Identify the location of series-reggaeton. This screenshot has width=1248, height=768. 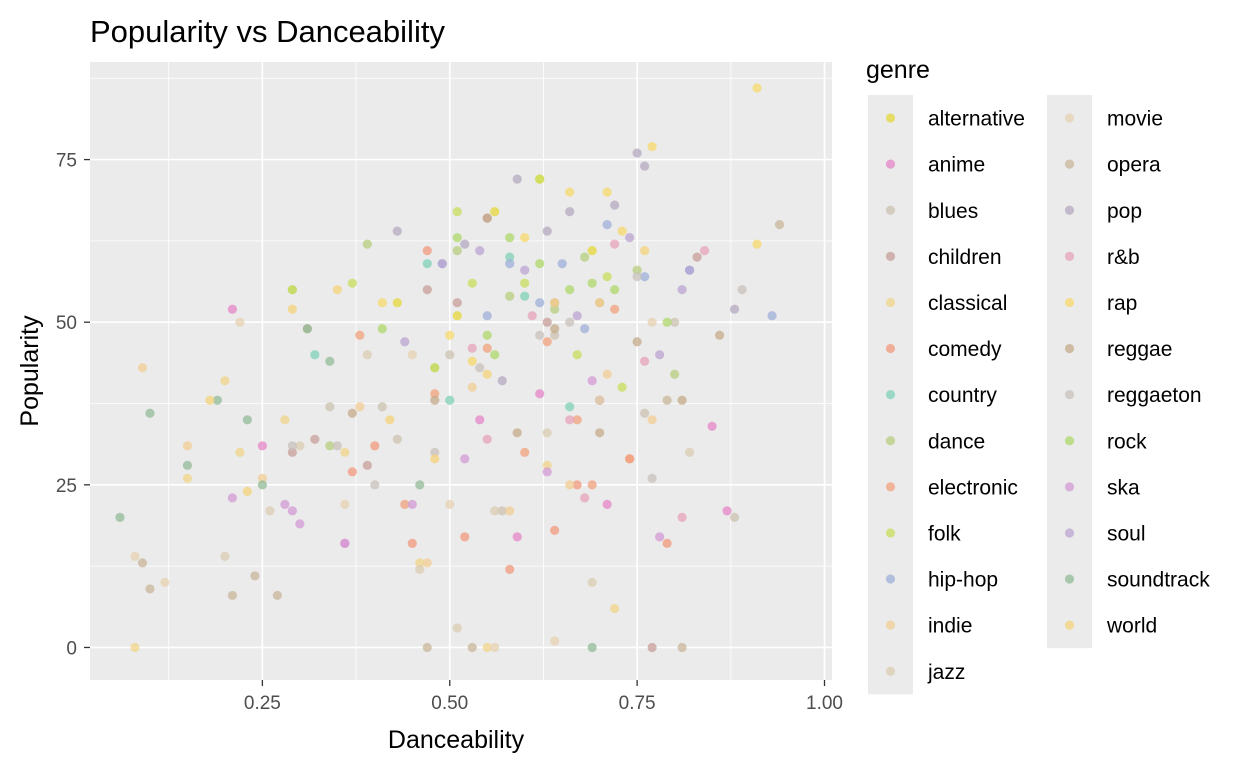
(517, 381).